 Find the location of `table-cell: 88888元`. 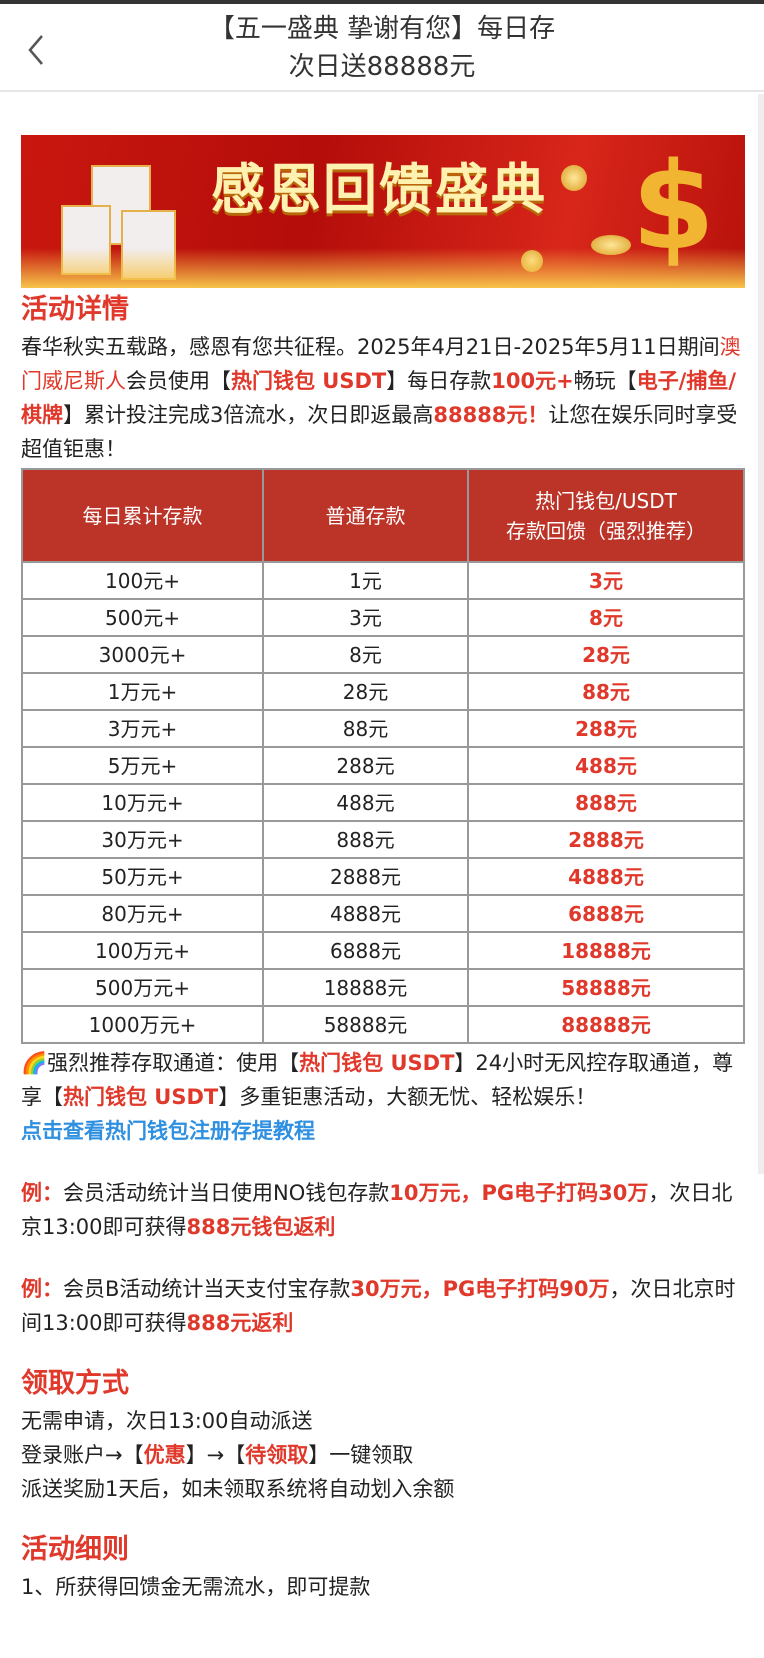

table-cell: 88888元 is located at coordinates (606, 1024).